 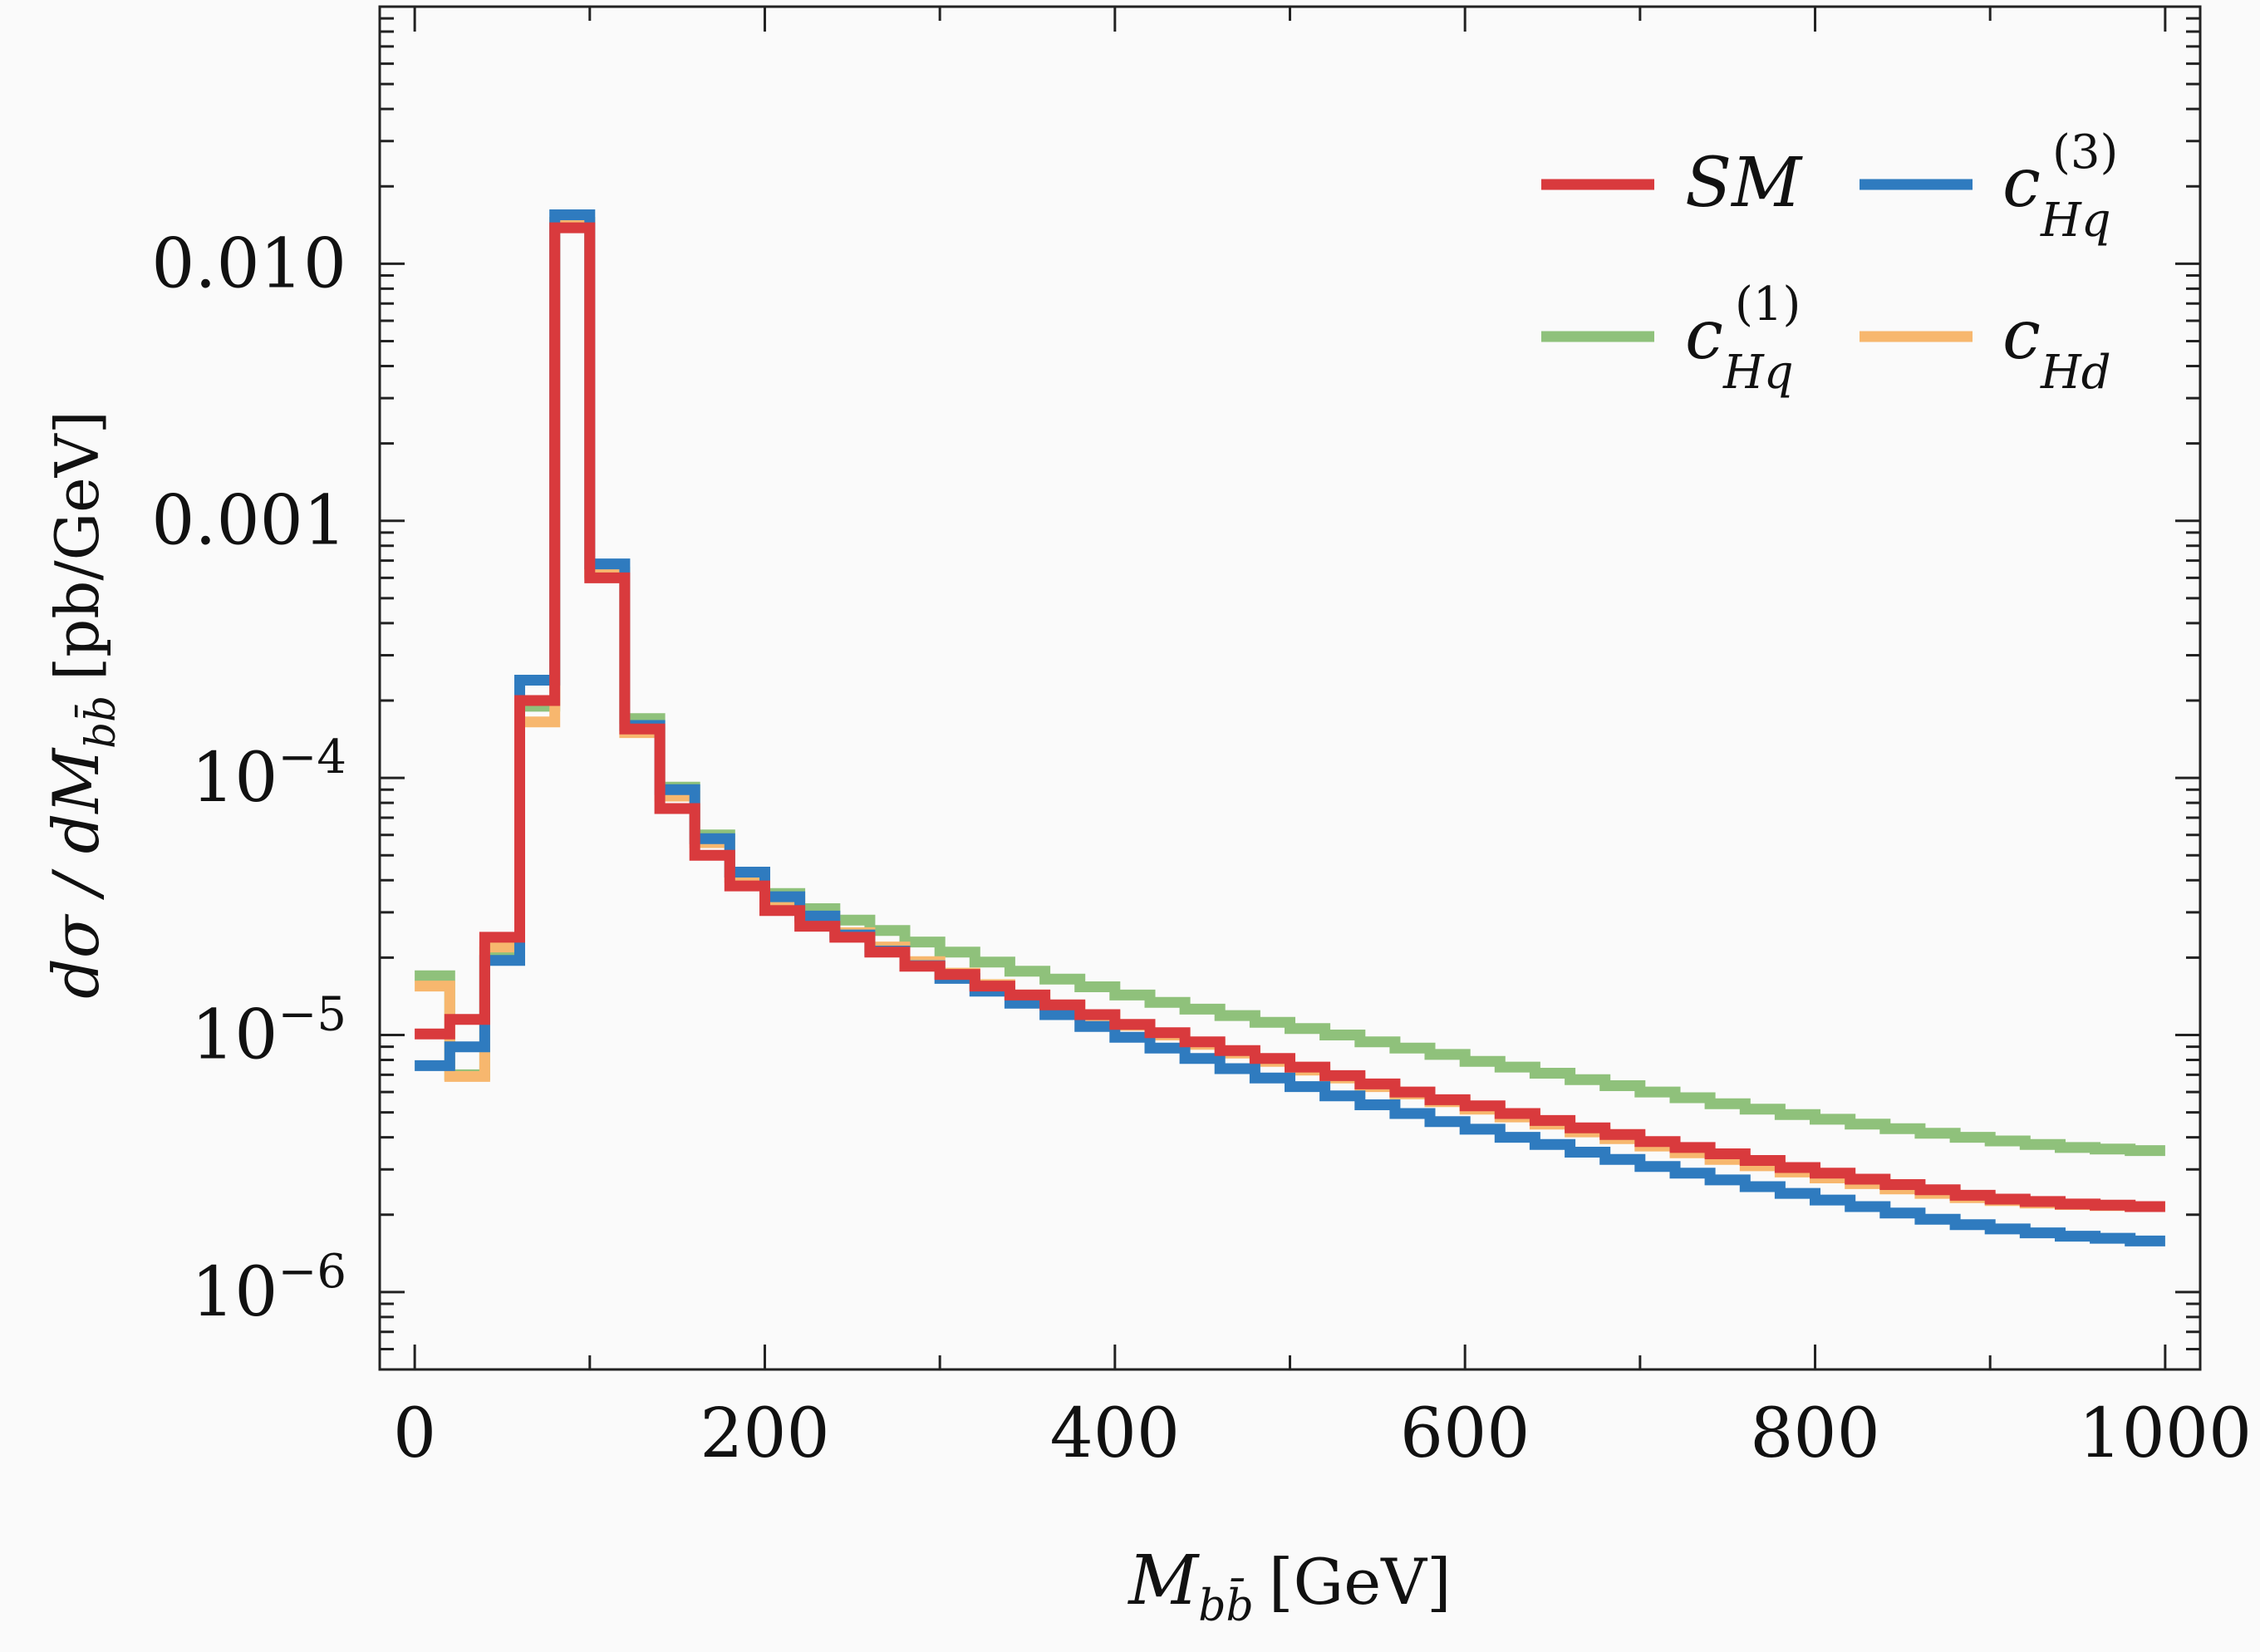 What do you see at coordinates (1671, 339) in the screenshot?
I see `legend-item: cHq(1)` at bounding box center [1671, 339].